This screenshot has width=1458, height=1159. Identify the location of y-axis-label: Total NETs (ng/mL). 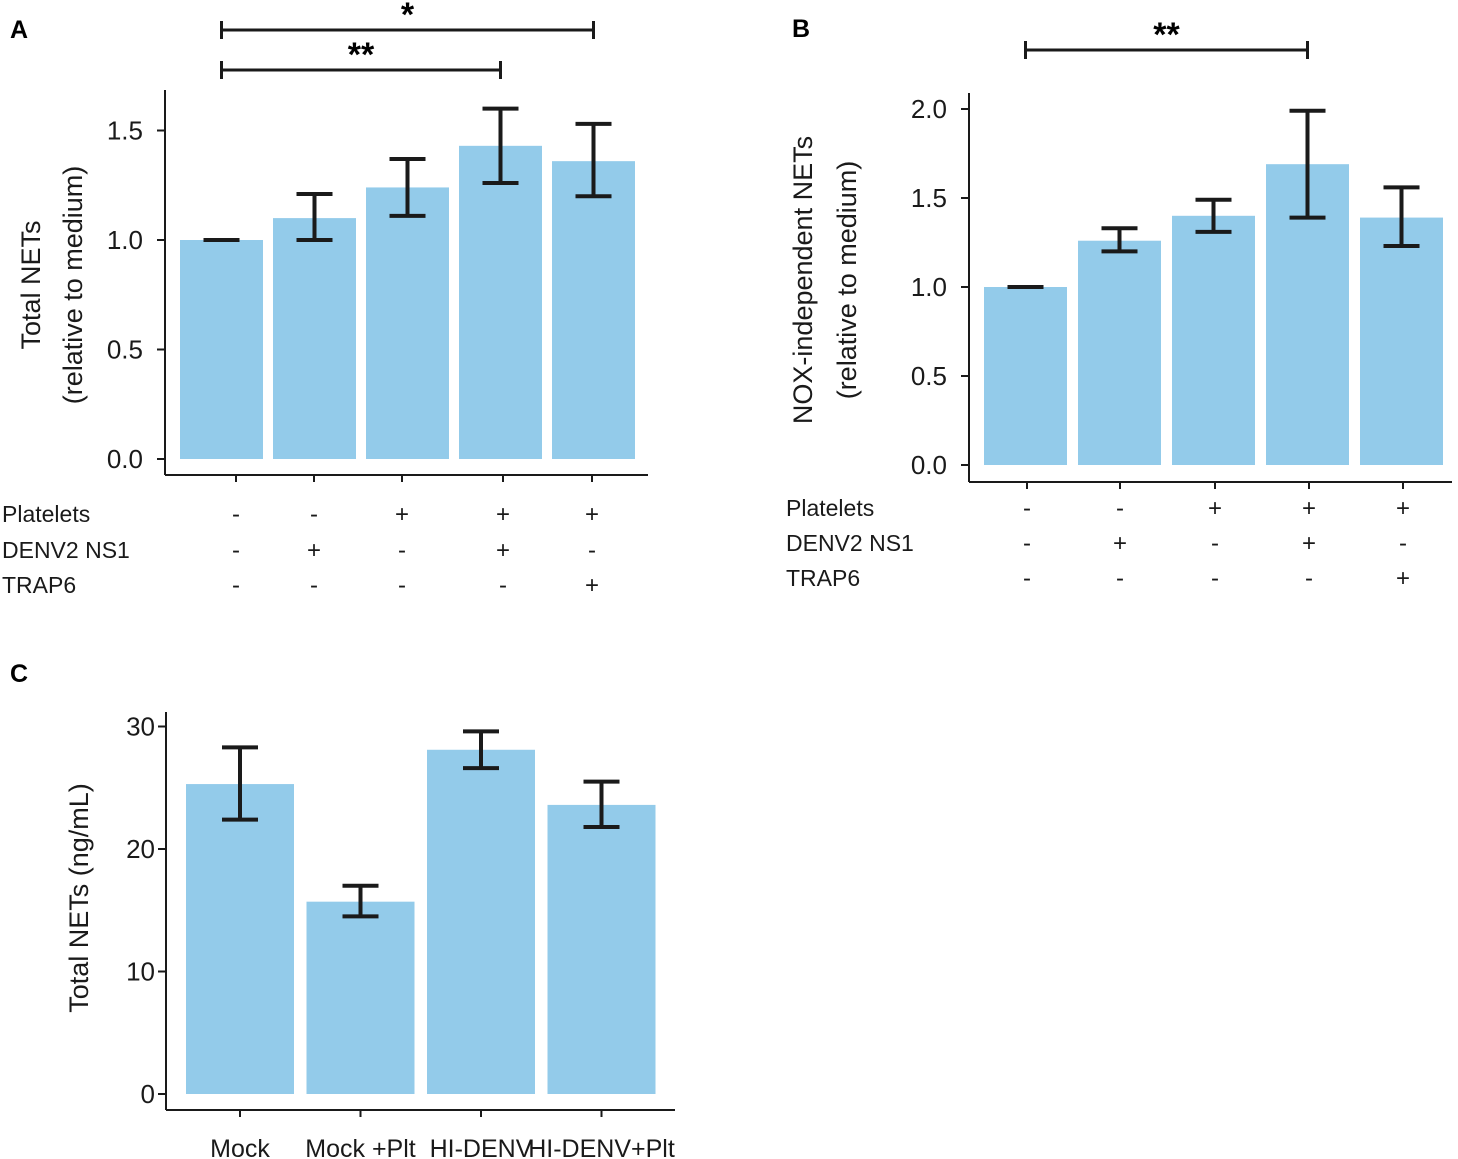
(79, 898).